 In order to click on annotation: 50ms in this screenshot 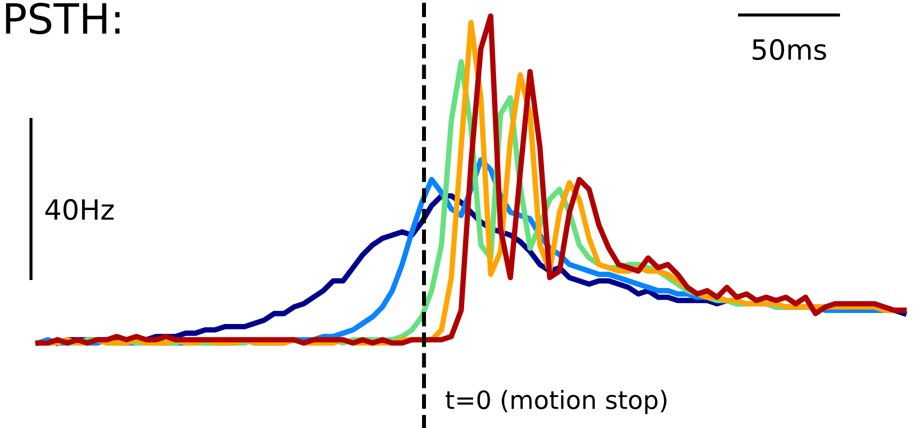, I will do `click(789, 49)`.